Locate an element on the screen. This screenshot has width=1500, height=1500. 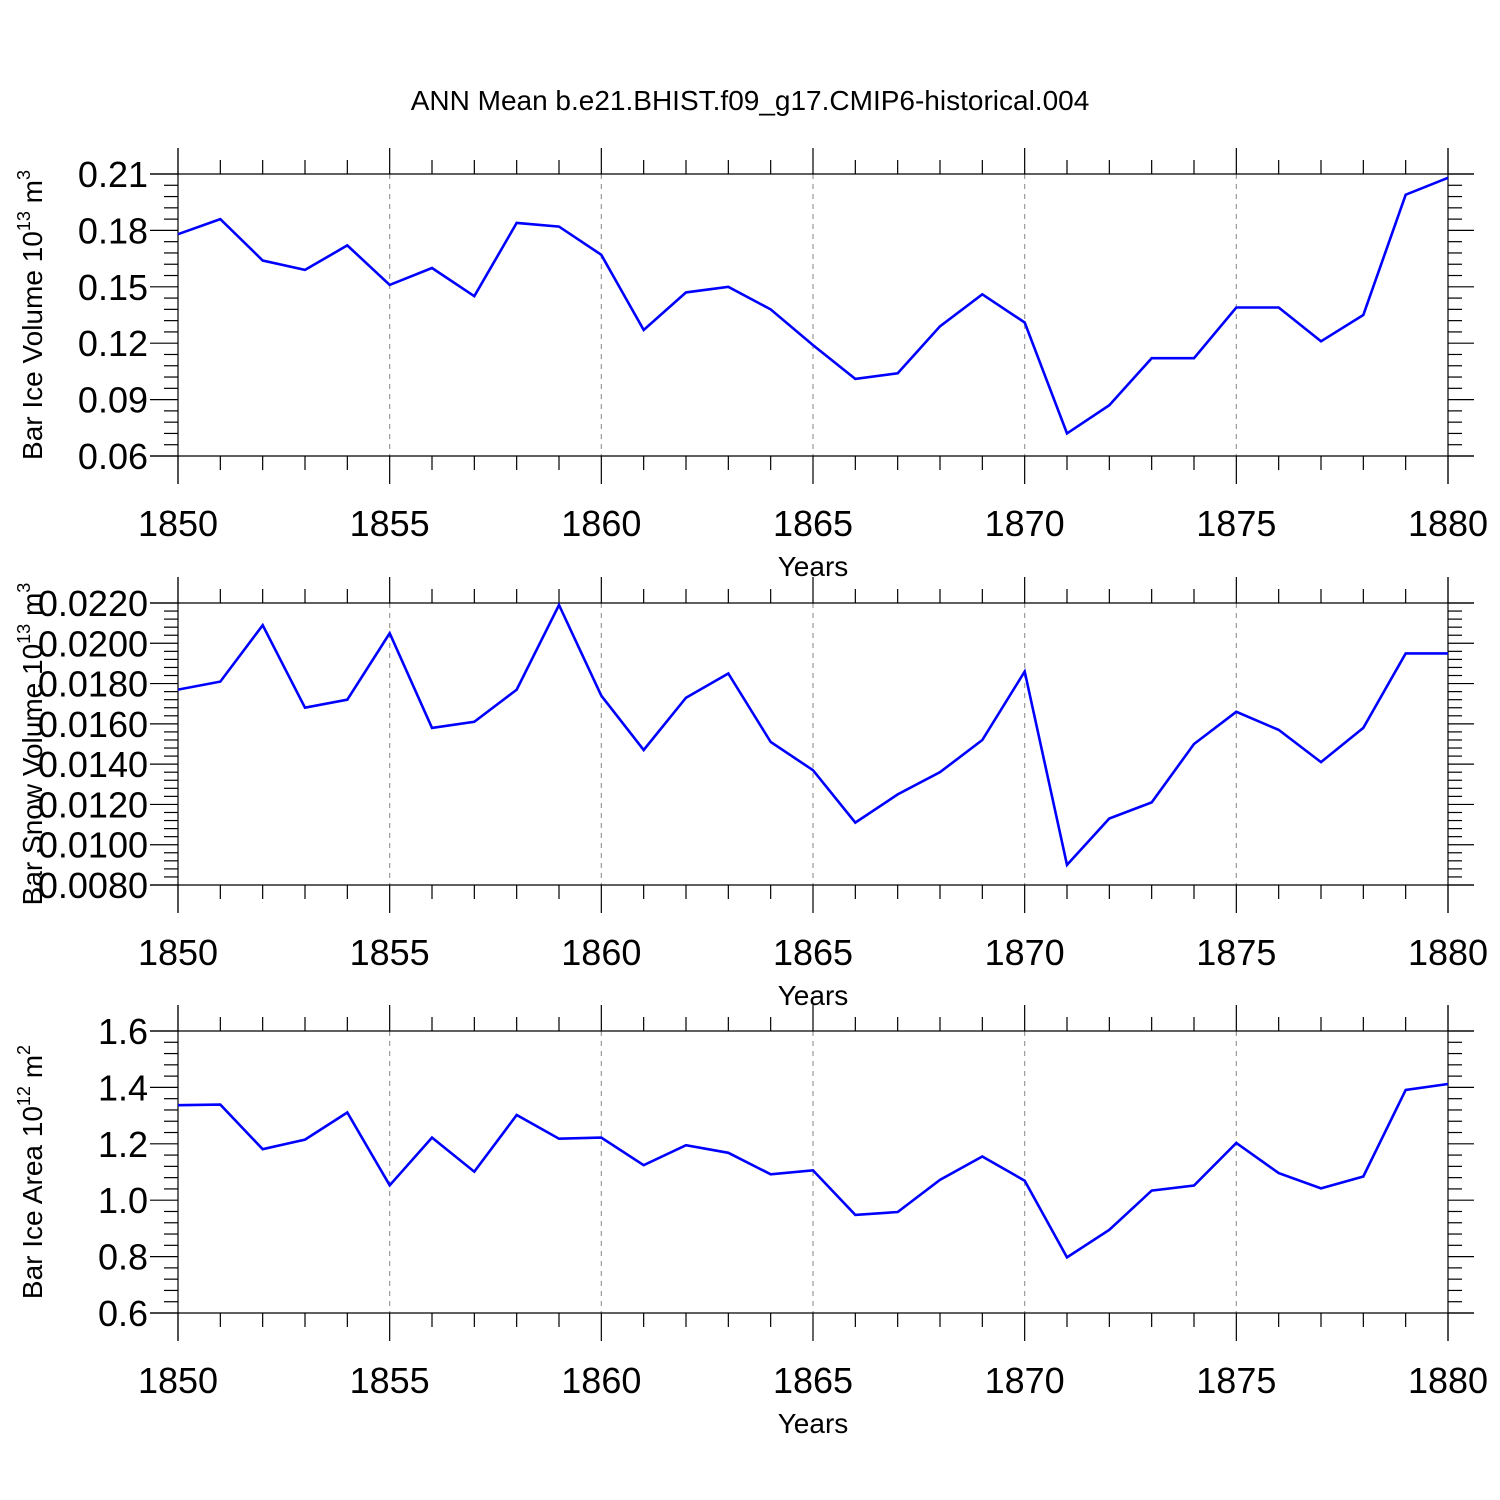
y-axis-label-unit-exponent: 2 is located at coordinates (24, 1050).